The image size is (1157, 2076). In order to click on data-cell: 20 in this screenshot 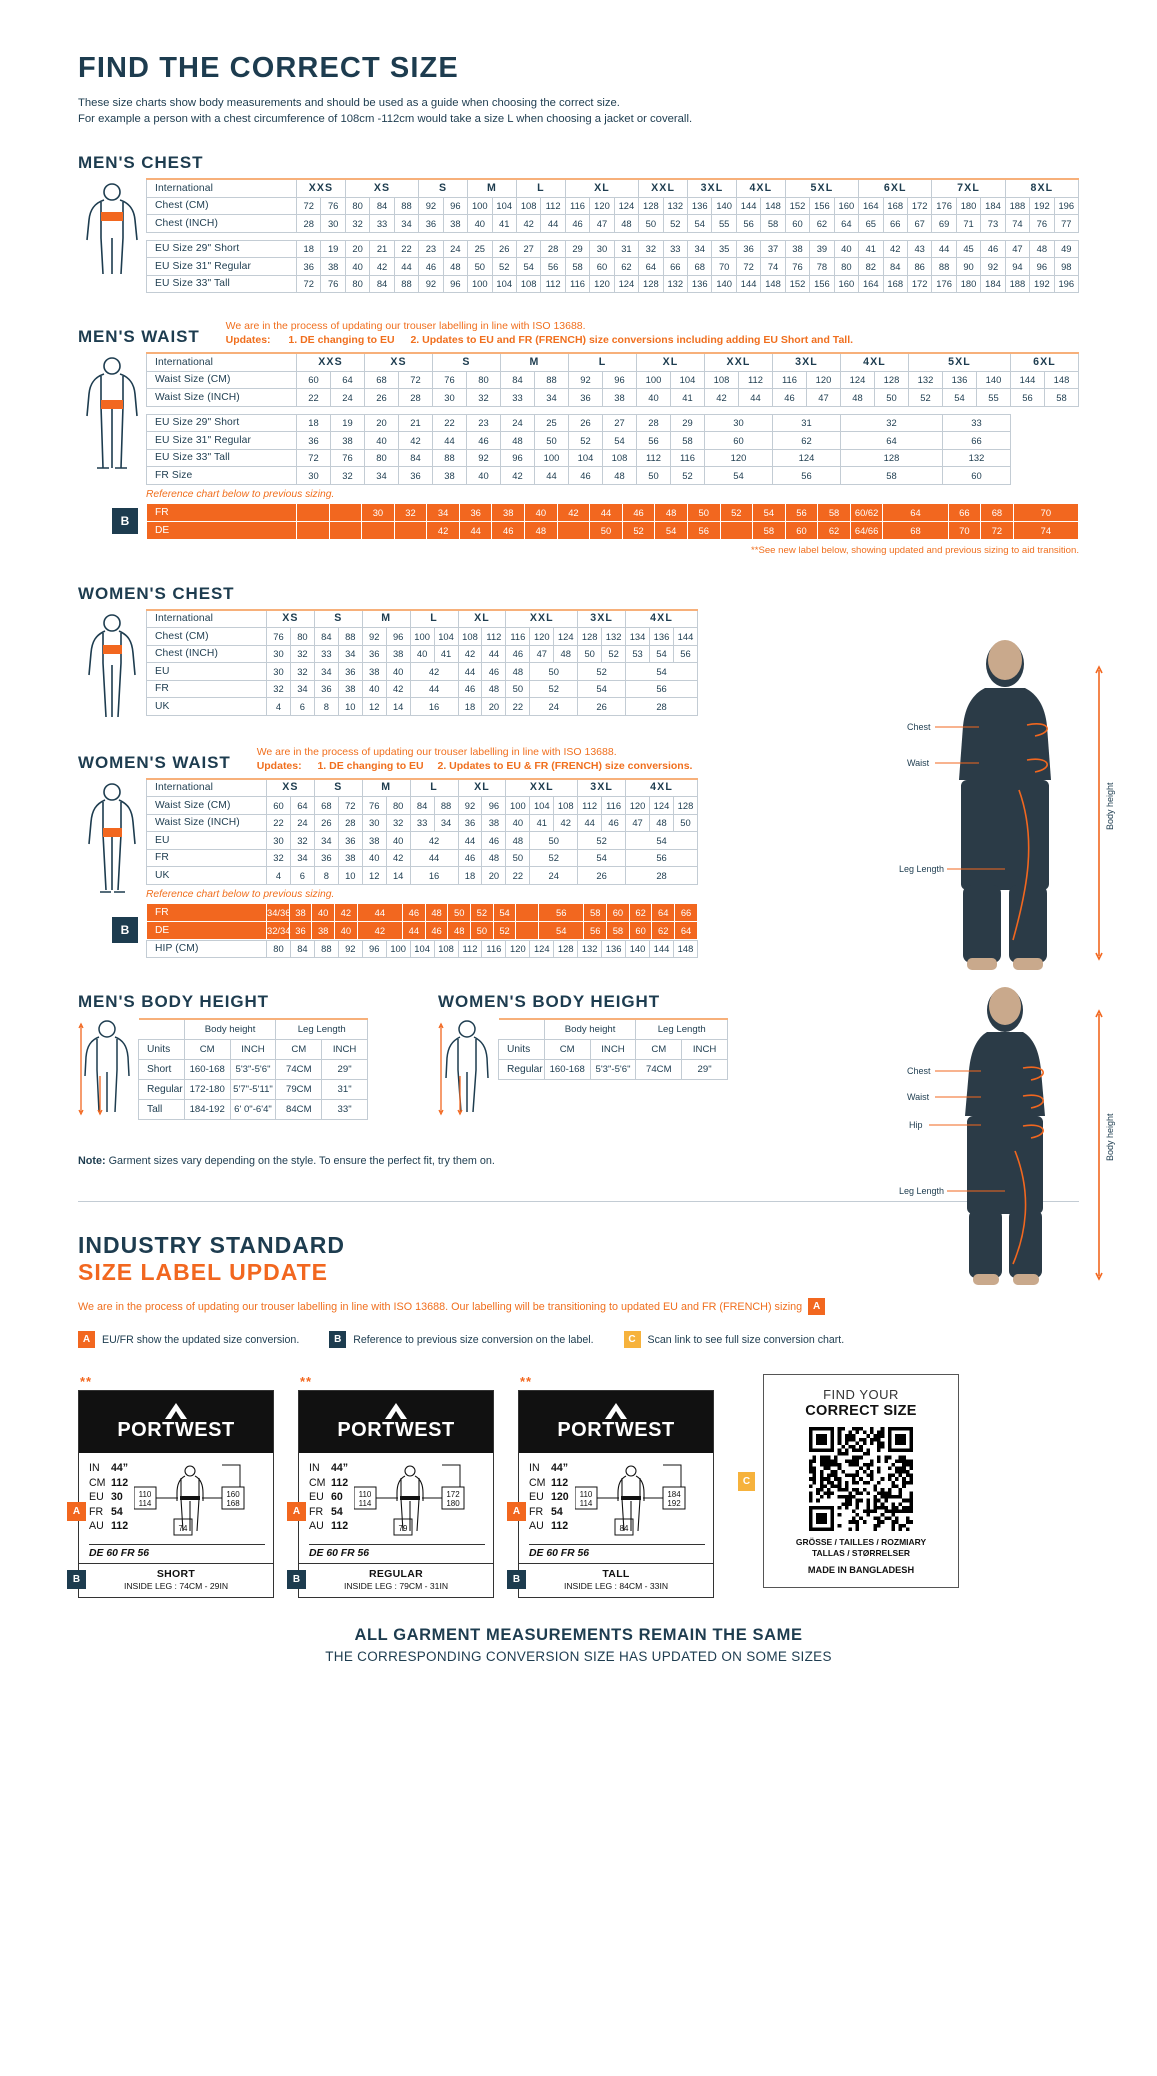, I will do `click(494, 875)`.